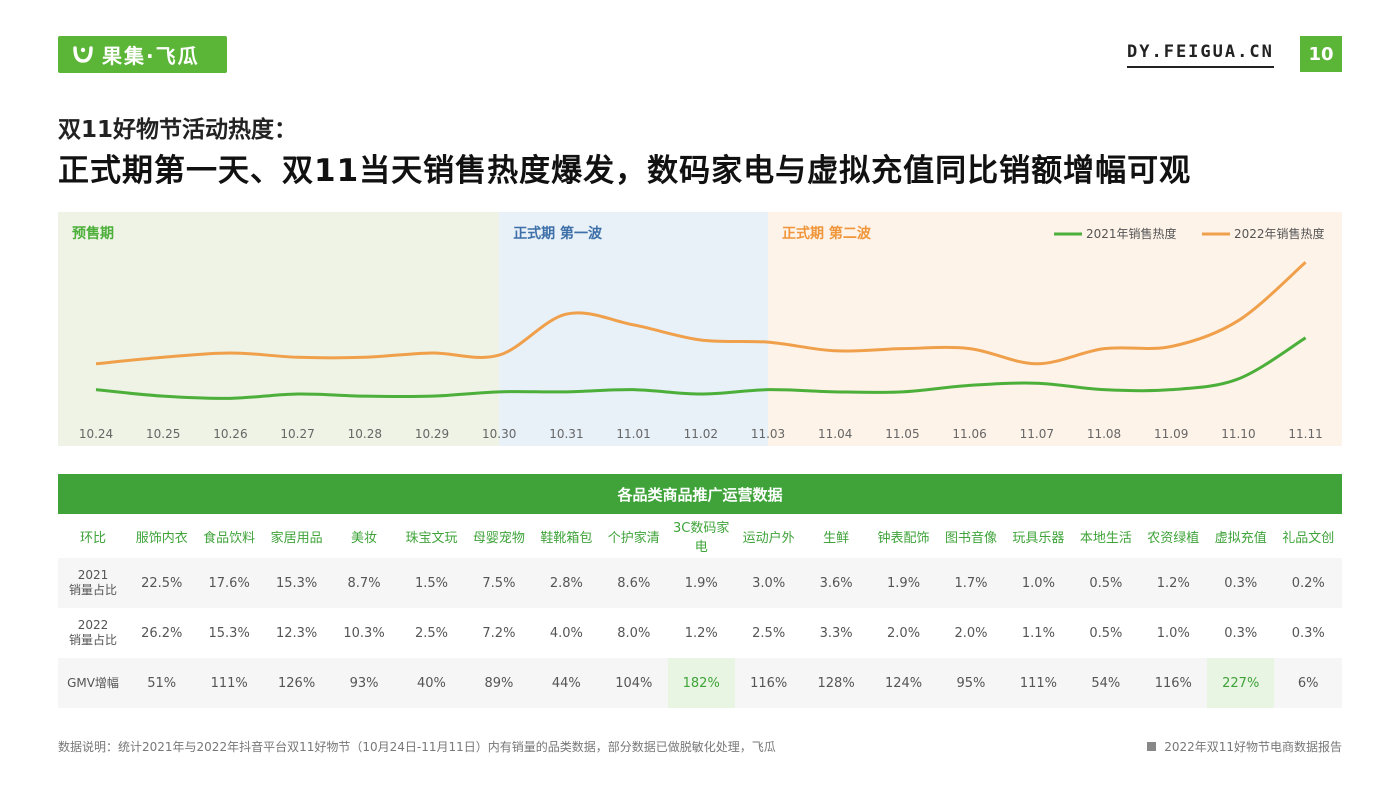 Image resolution: width=1400 pixels, height=788 pixels. What do you see at coordinates (701, 536) in the screenshot?
I see `category-header: 3C数码家电` at bounding box center [701, 536].